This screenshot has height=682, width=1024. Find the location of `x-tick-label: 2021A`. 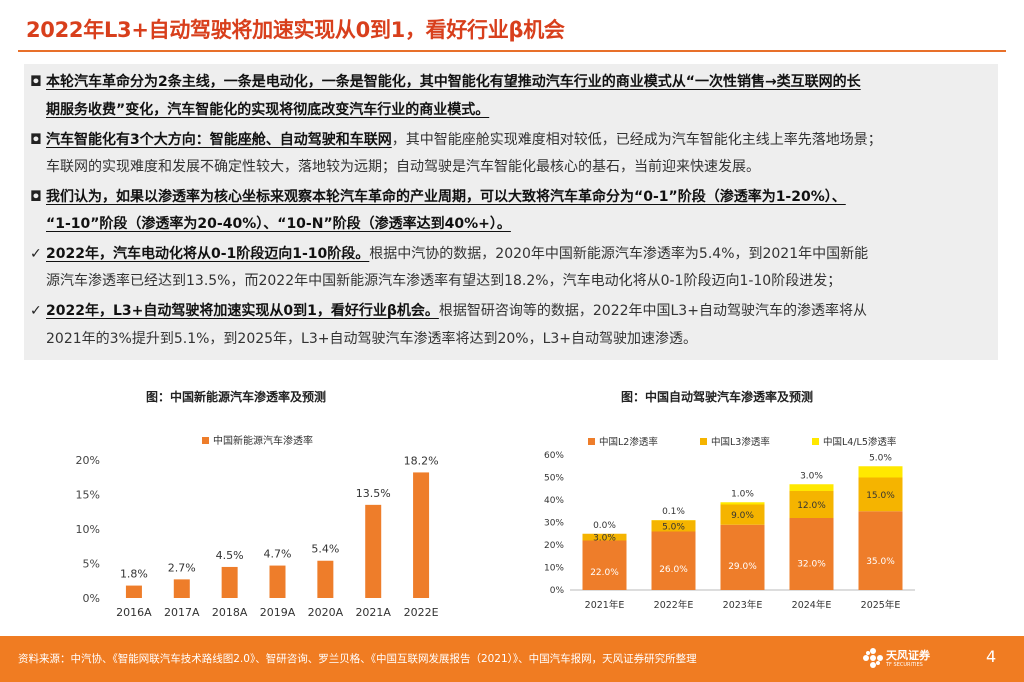

x-tick-label: 2021A is located at coordinates (373, 612).